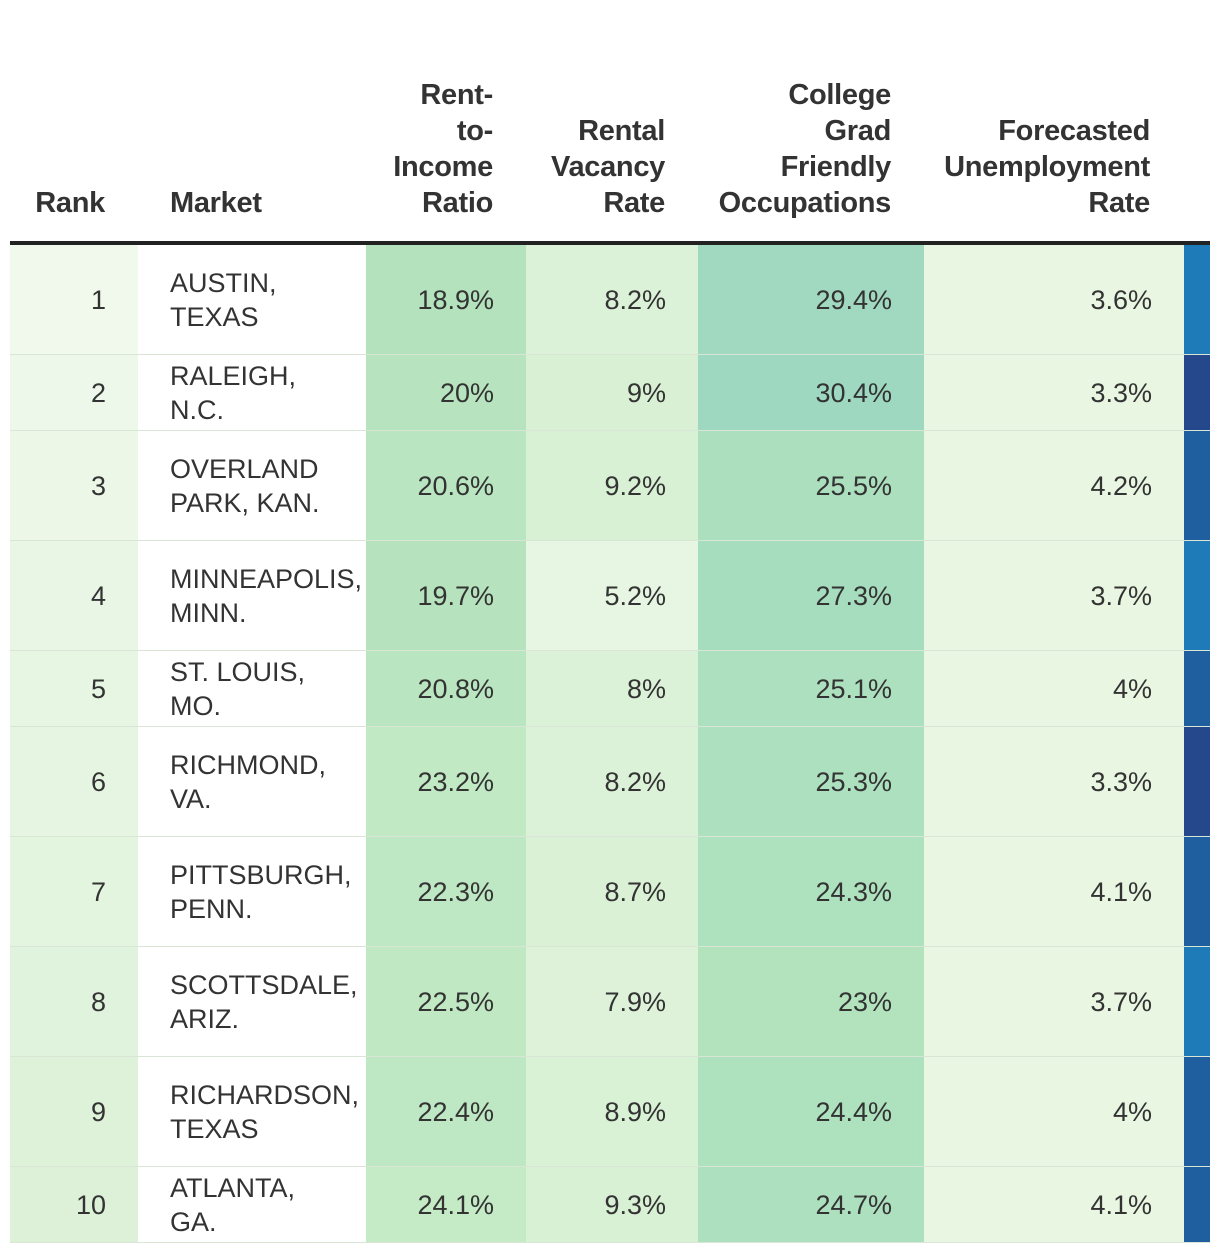  I want to click on header-rent-to-income: Rent-to- Income Ratio, so click(439, 149).